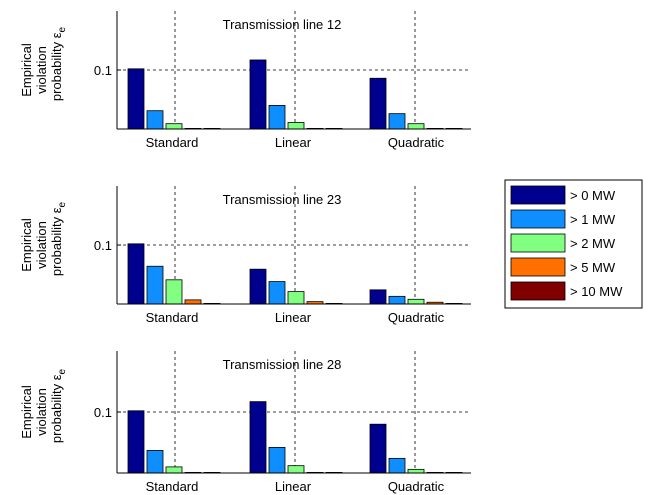 This screenshot has height=495, width=650. I want to click on chart-title: Transmission line 12, so click(282, 24).